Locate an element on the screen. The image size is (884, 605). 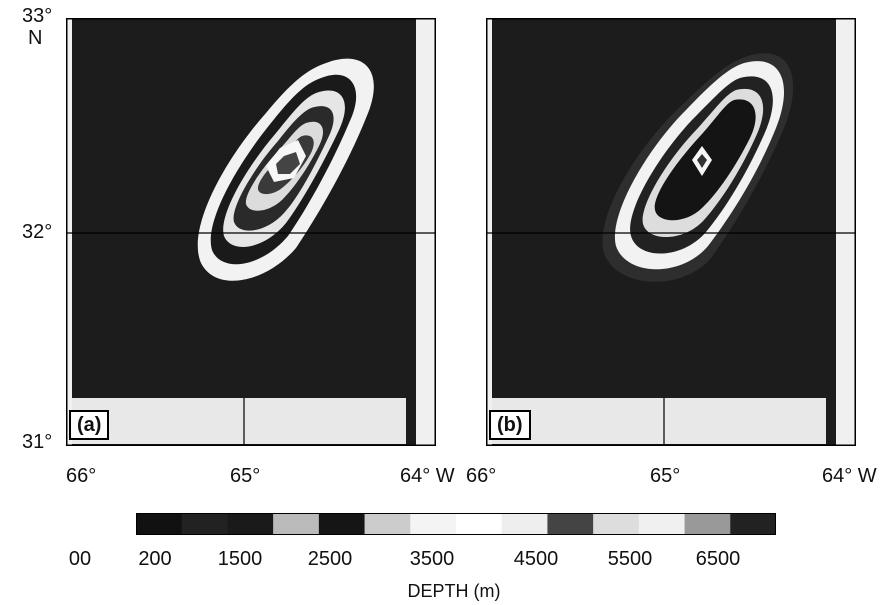
shelf-band-b is located at coordinates (659, 421).